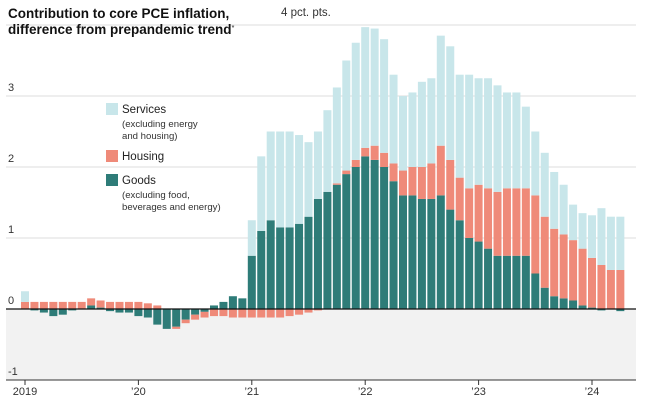  Describe the element at coordinates (138, 392) in the screenshot. I see `x-tick-label: ’20` at that location.